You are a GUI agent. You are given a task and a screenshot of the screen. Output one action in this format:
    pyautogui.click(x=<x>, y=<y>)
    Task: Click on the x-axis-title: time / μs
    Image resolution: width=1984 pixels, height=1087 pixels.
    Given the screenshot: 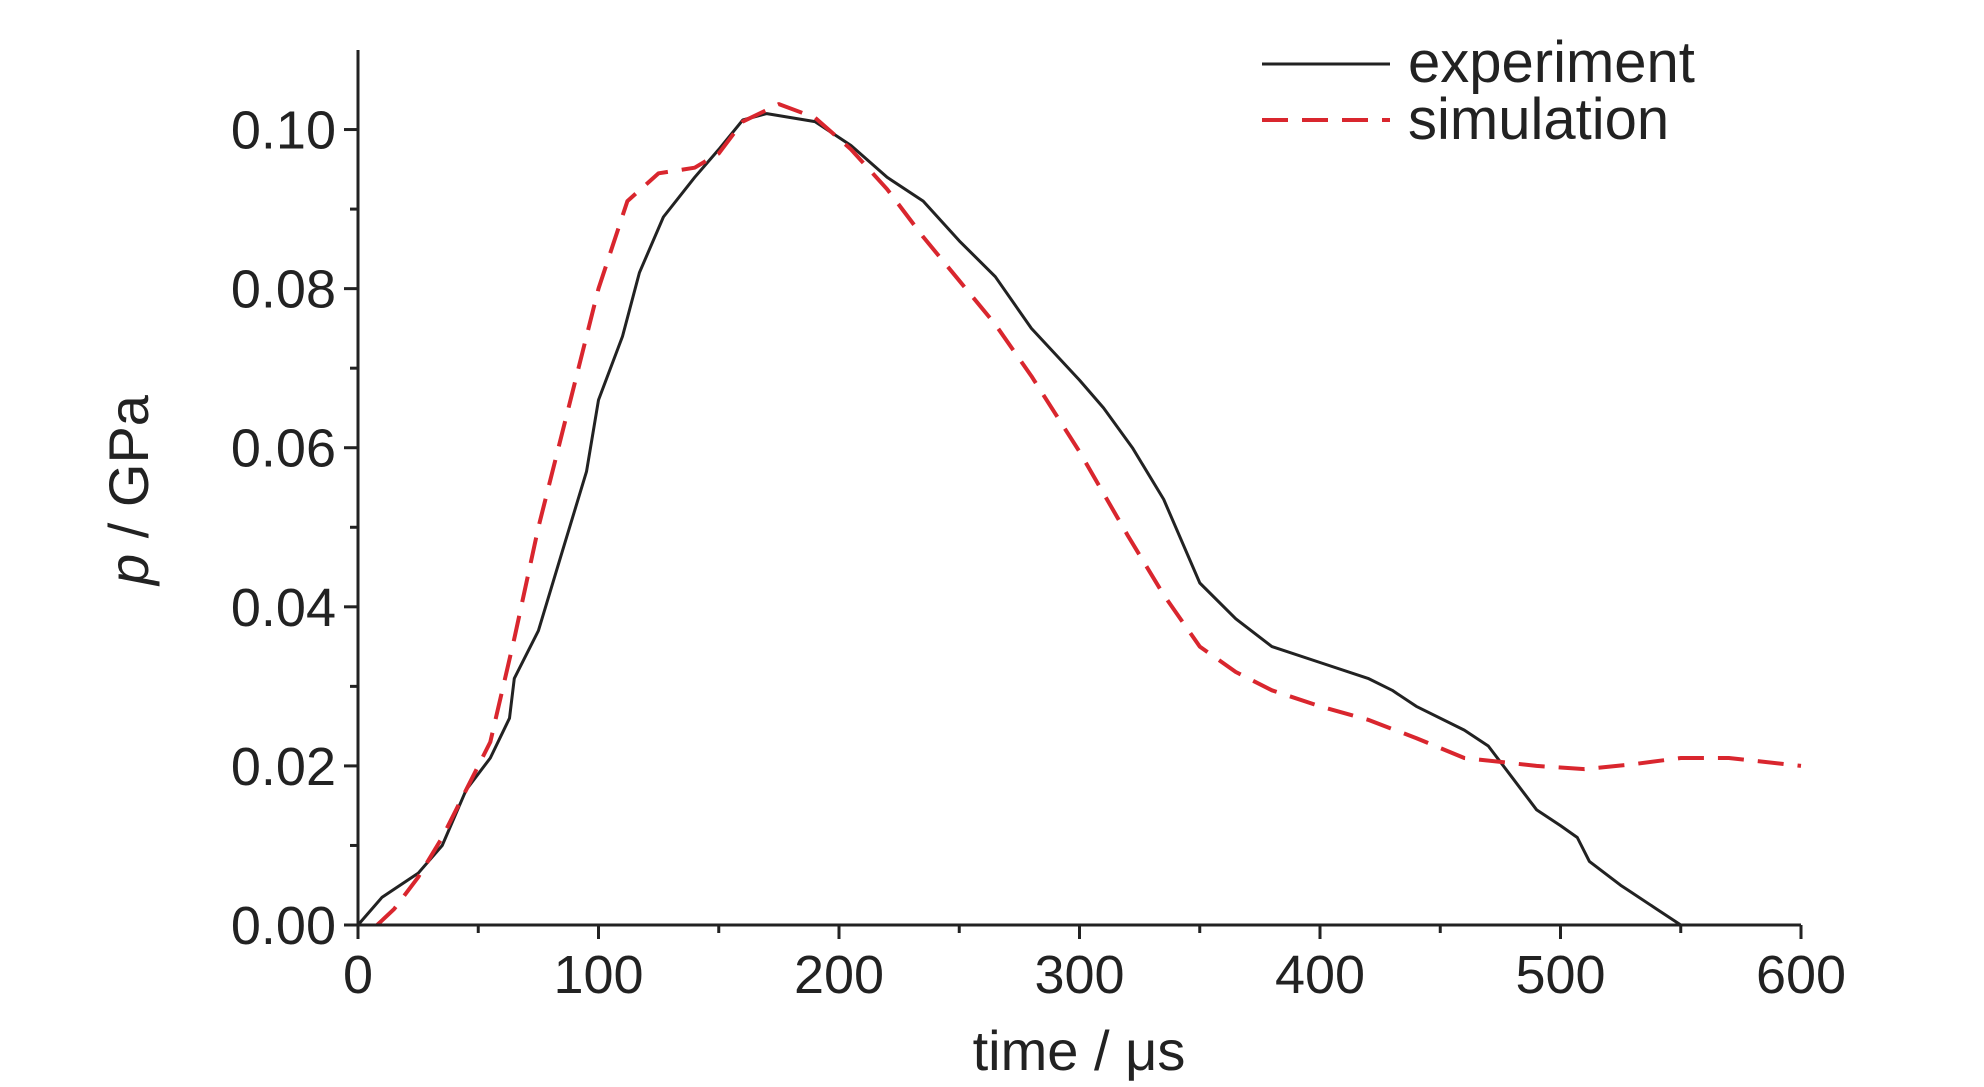 What is the action you would take?
    pyautogui.click(x=1079, y=1050)
    